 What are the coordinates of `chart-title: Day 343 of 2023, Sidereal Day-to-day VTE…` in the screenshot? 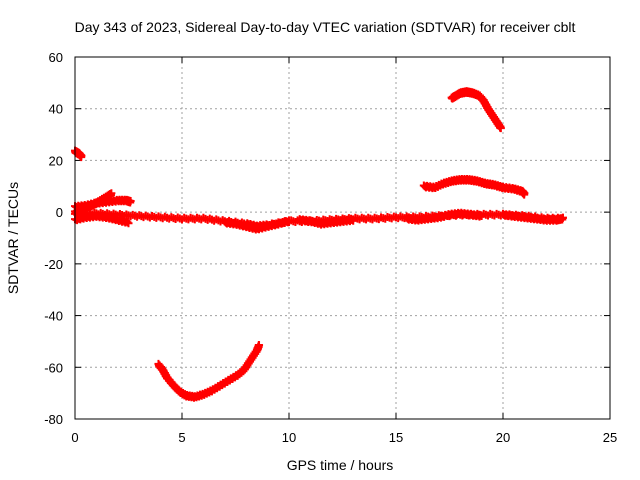 It's located at (325, 27).